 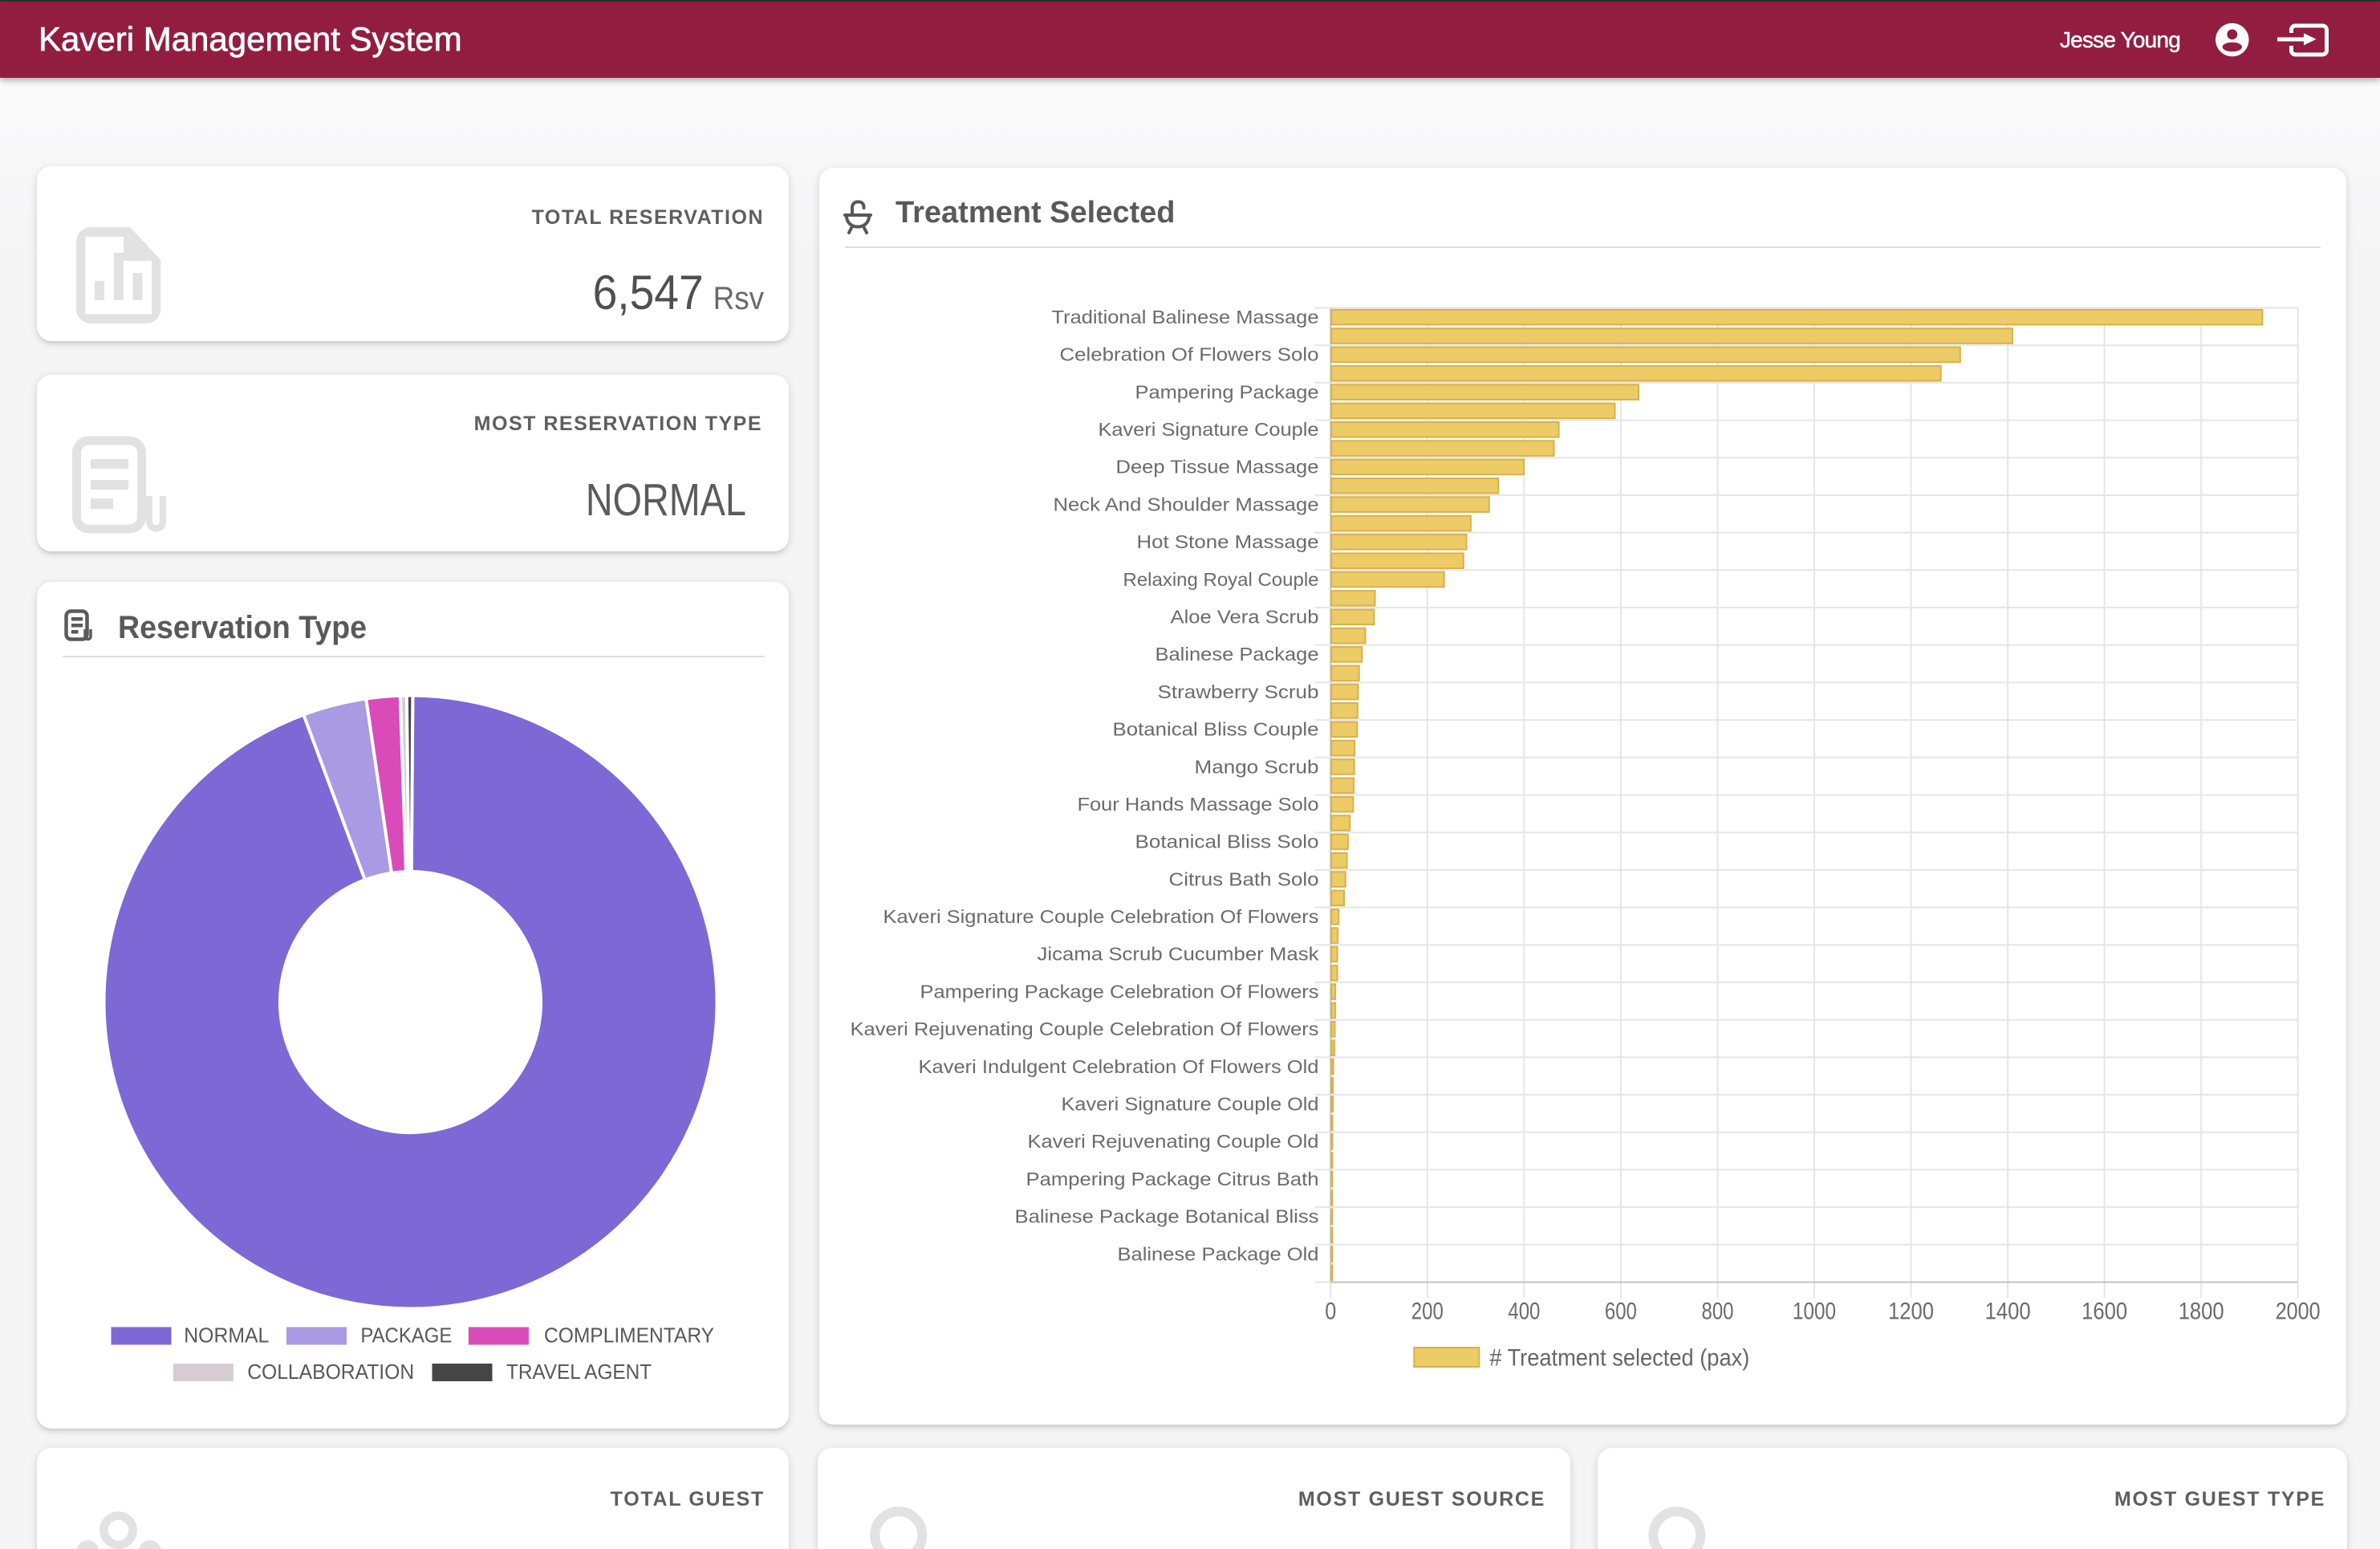 What do you see at coordinates (629, 1335) in the screenshot?
I see `svg-text: COMPLIMENTARY` at bounding box center [629, 1335].